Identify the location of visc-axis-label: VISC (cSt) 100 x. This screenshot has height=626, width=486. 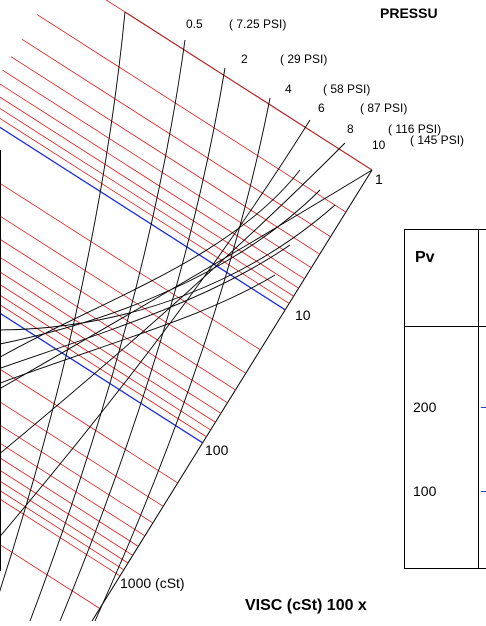
(306, 605).